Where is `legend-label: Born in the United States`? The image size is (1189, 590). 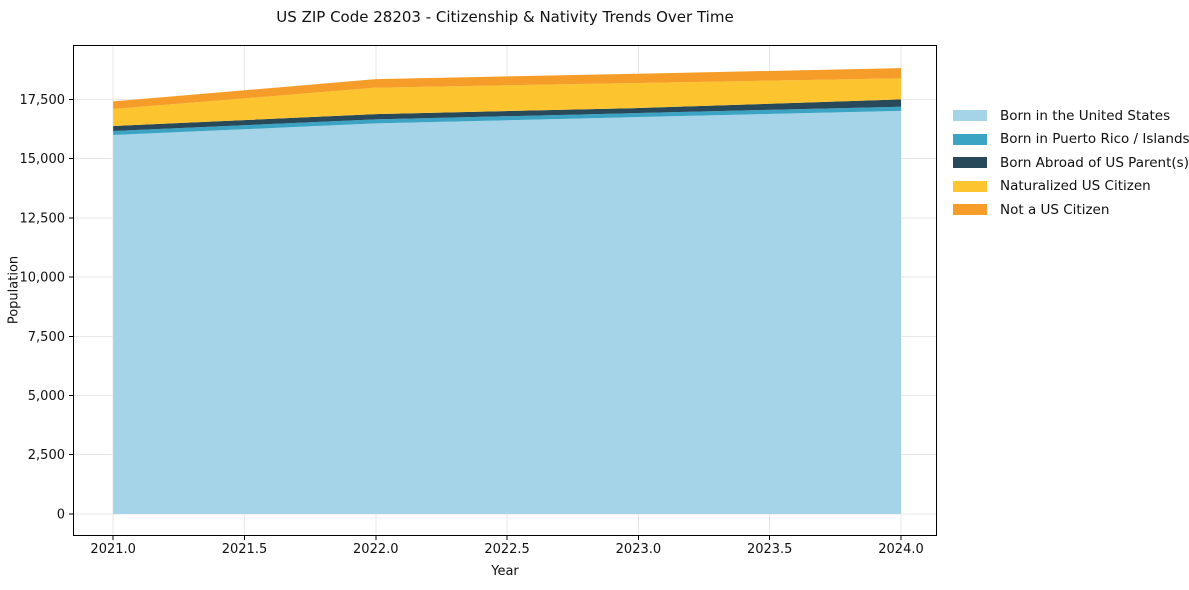
legend-label: Born in the United States is located at coordinates (1085, 115).